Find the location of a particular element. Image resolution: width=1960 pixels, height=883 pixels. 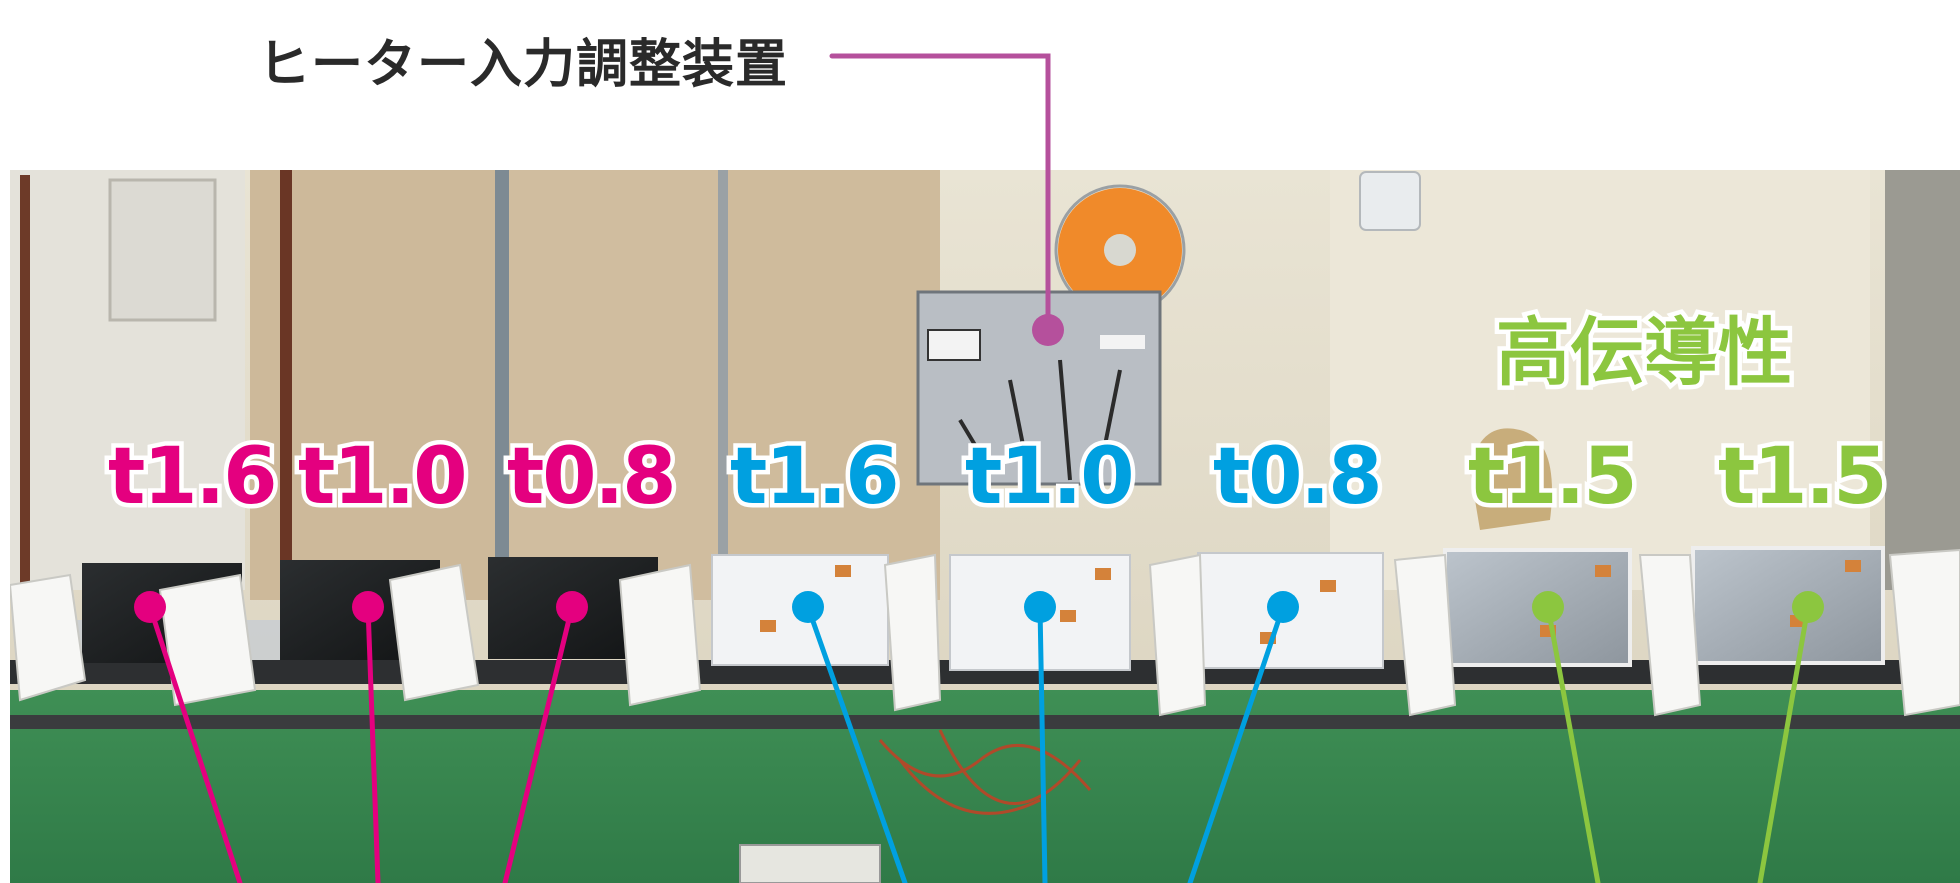

device-title: ヒーター入力調整装置 is located at coordinates (523, 65).